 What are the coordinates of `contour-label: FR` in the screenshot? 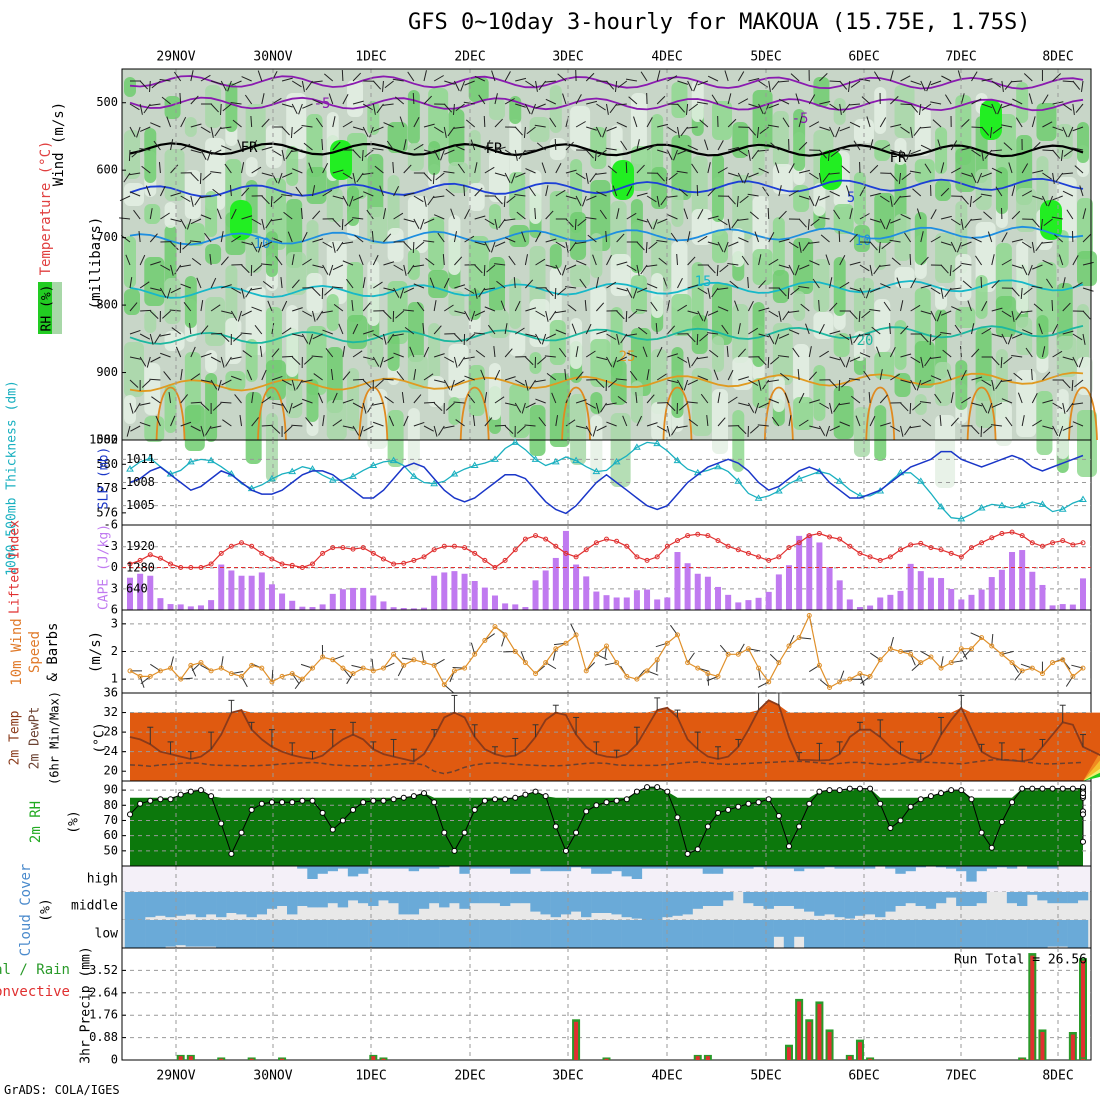 It's located at (249, 148).